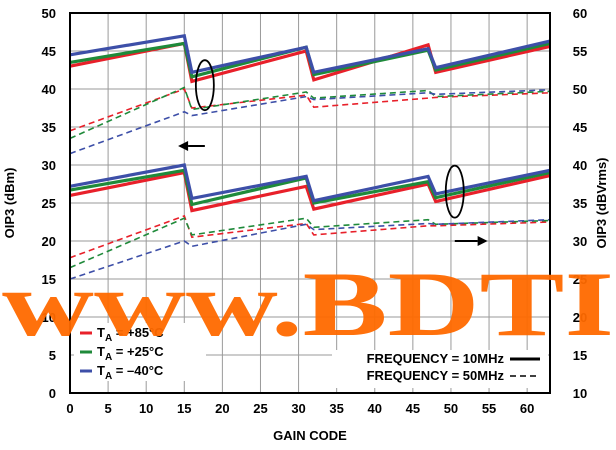 Image resolution: width=616 pixels, height=450 pixels. Describe the element at coordinates (9, 203) in the screenshot. I see `left-axis-title: OIP3 (dBm)` at that location.